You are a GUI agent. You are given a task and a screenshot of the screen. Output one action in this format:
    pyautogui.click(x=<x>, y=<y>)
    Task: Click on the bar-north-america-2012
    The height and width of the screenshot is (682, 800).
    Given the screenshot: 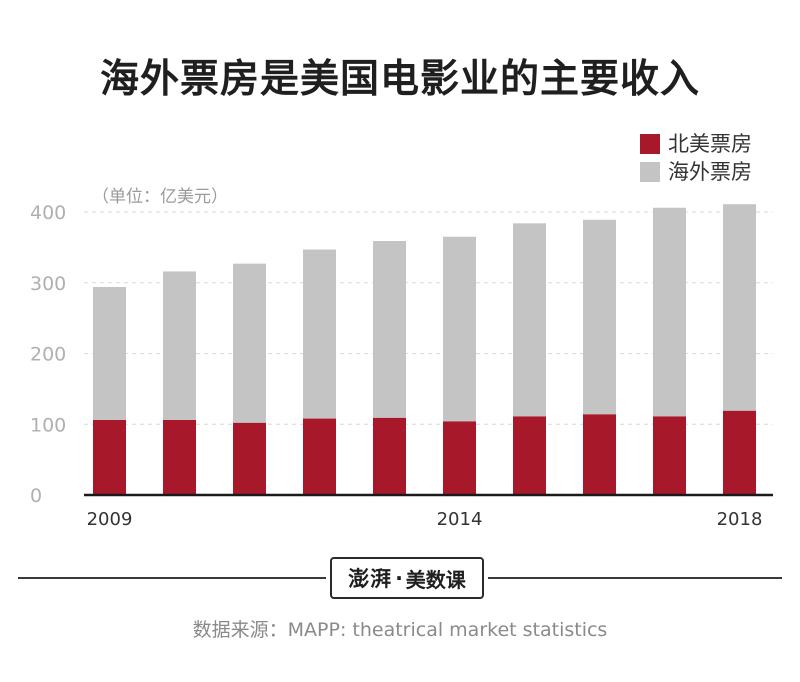 What is the action you would take?
    pyautogui.click(x=319, y=456)
    